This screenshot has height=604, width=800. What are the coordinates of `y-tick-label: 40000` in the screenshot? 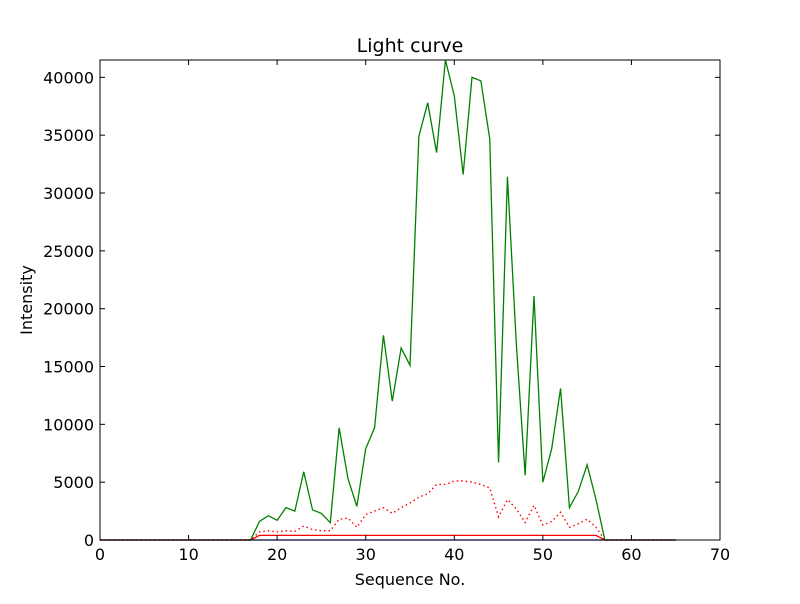 It's located at (68, 77).